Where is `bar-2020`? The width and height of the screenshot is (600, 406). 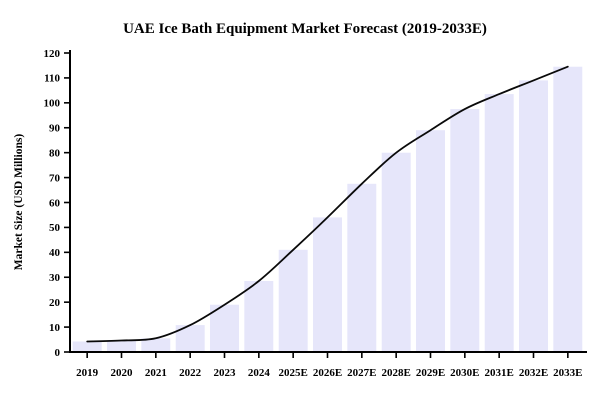 bar-2020 is located at coordinates (121, 346).